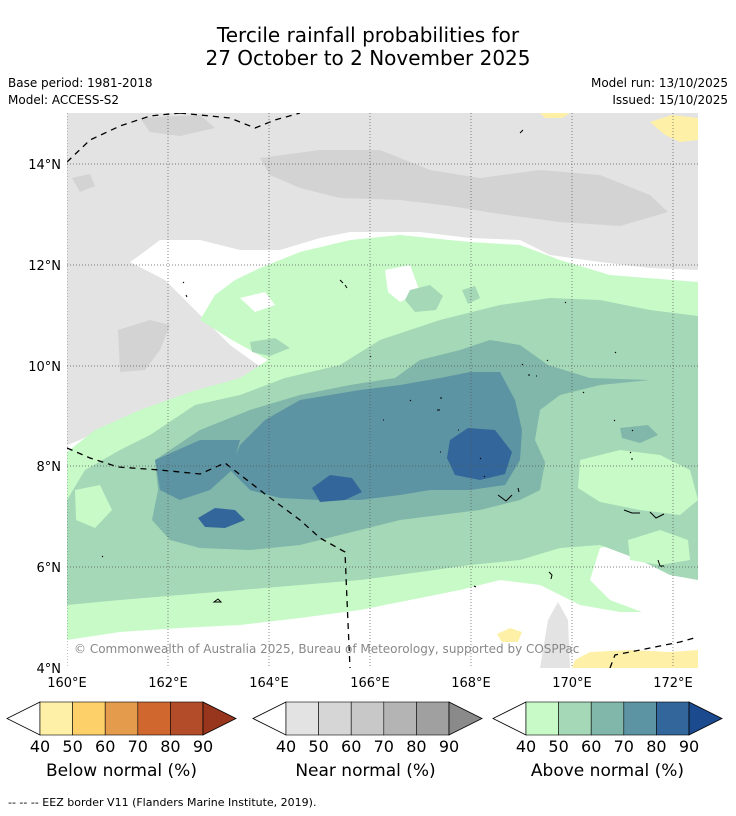  I want to click on lat-label: 12°N, so click(44, 266).